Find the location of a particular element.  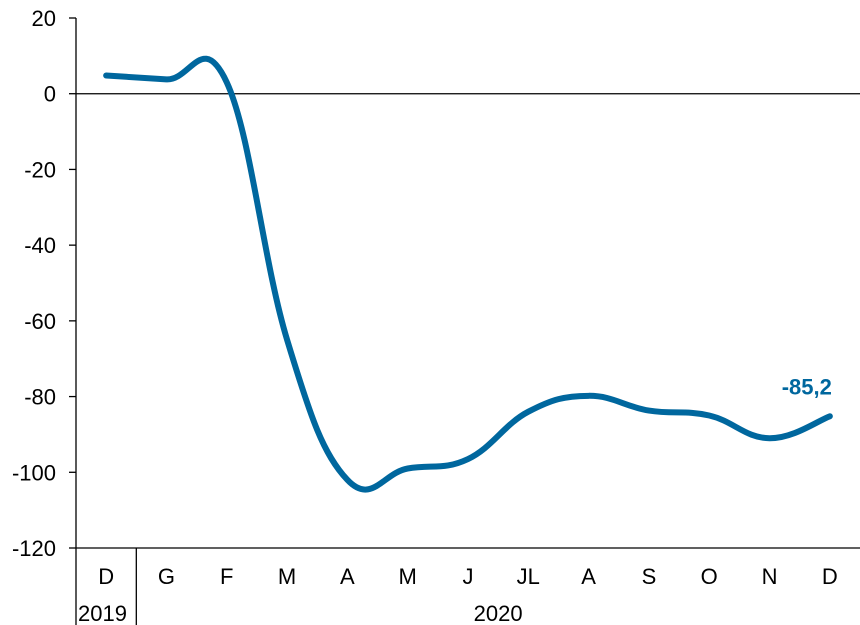

x-tick-label: F is located at coordinates (226, 576).